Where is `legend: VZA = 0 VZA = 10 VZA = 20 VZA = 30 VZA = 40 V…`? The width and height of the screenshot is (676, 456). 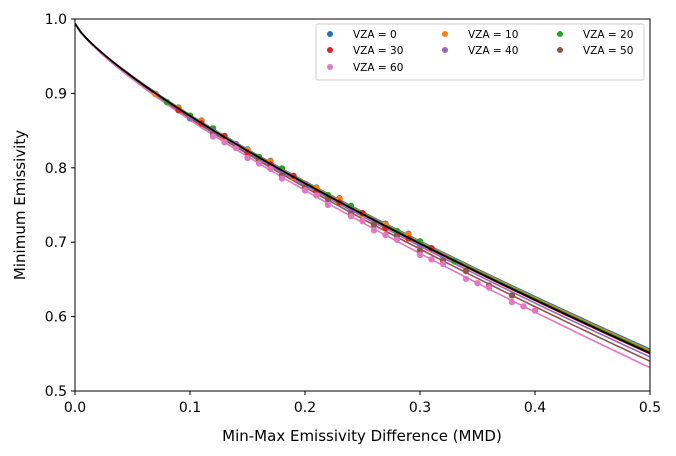 legend: VZA = 0 VZA = 10 VZA = 20 VZA = 30 VZA = 40 V… is located at coordinates (480, 52).